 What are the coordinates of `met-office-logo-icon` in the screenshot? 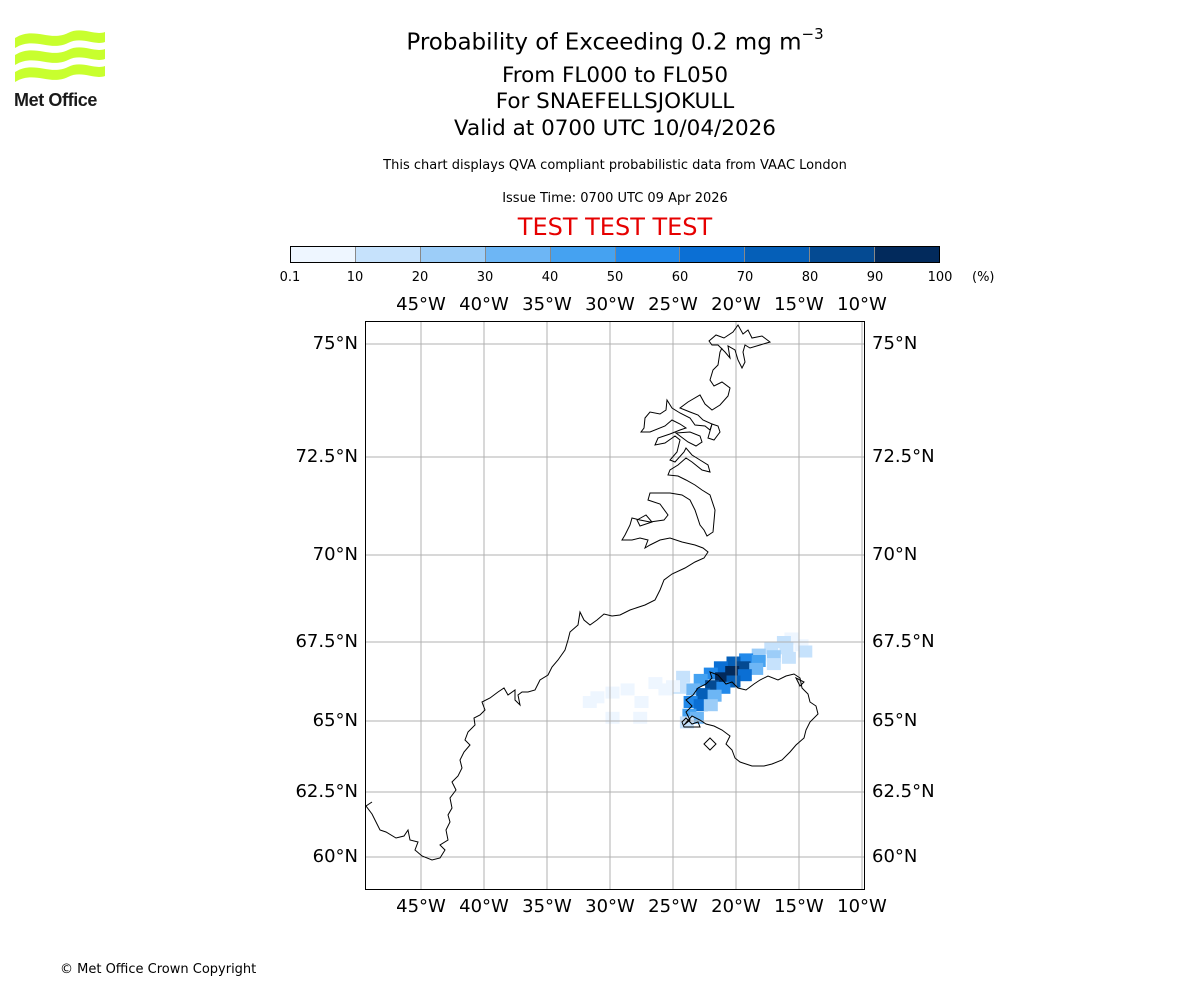 It's located at (60, 56).